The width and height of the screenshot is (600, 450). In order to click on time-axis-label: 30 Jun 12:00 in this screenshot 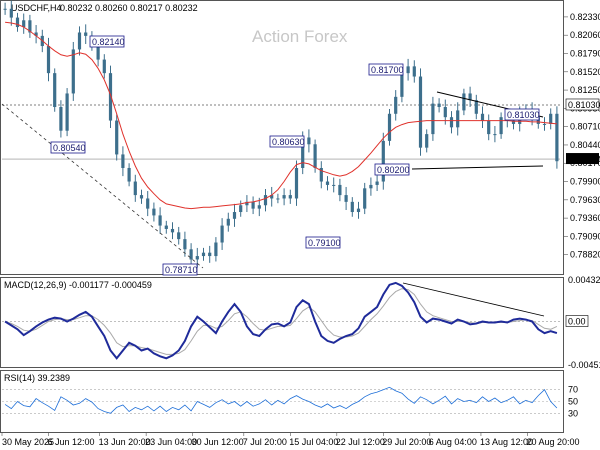, I will do `click(218, 442)`.